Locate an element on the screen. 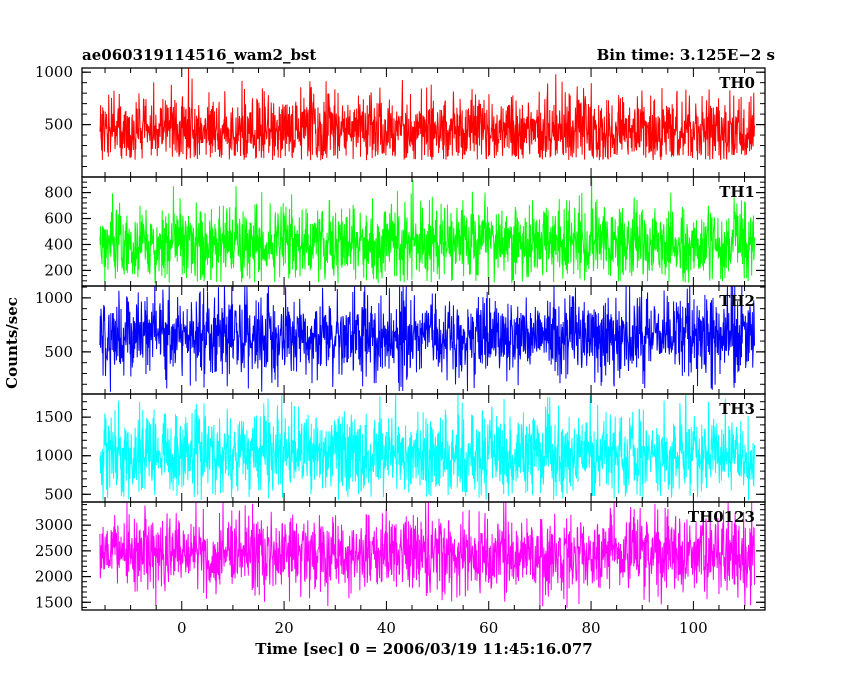 The height and width of the screenshot is (680, 850). panel-label: TH2 is located at coordinates (737, 301).